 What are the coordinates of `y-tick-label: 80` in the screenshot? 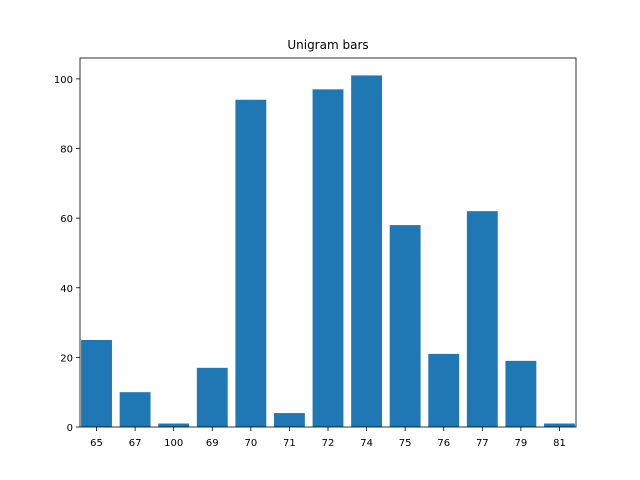 It's located at (66, 150).